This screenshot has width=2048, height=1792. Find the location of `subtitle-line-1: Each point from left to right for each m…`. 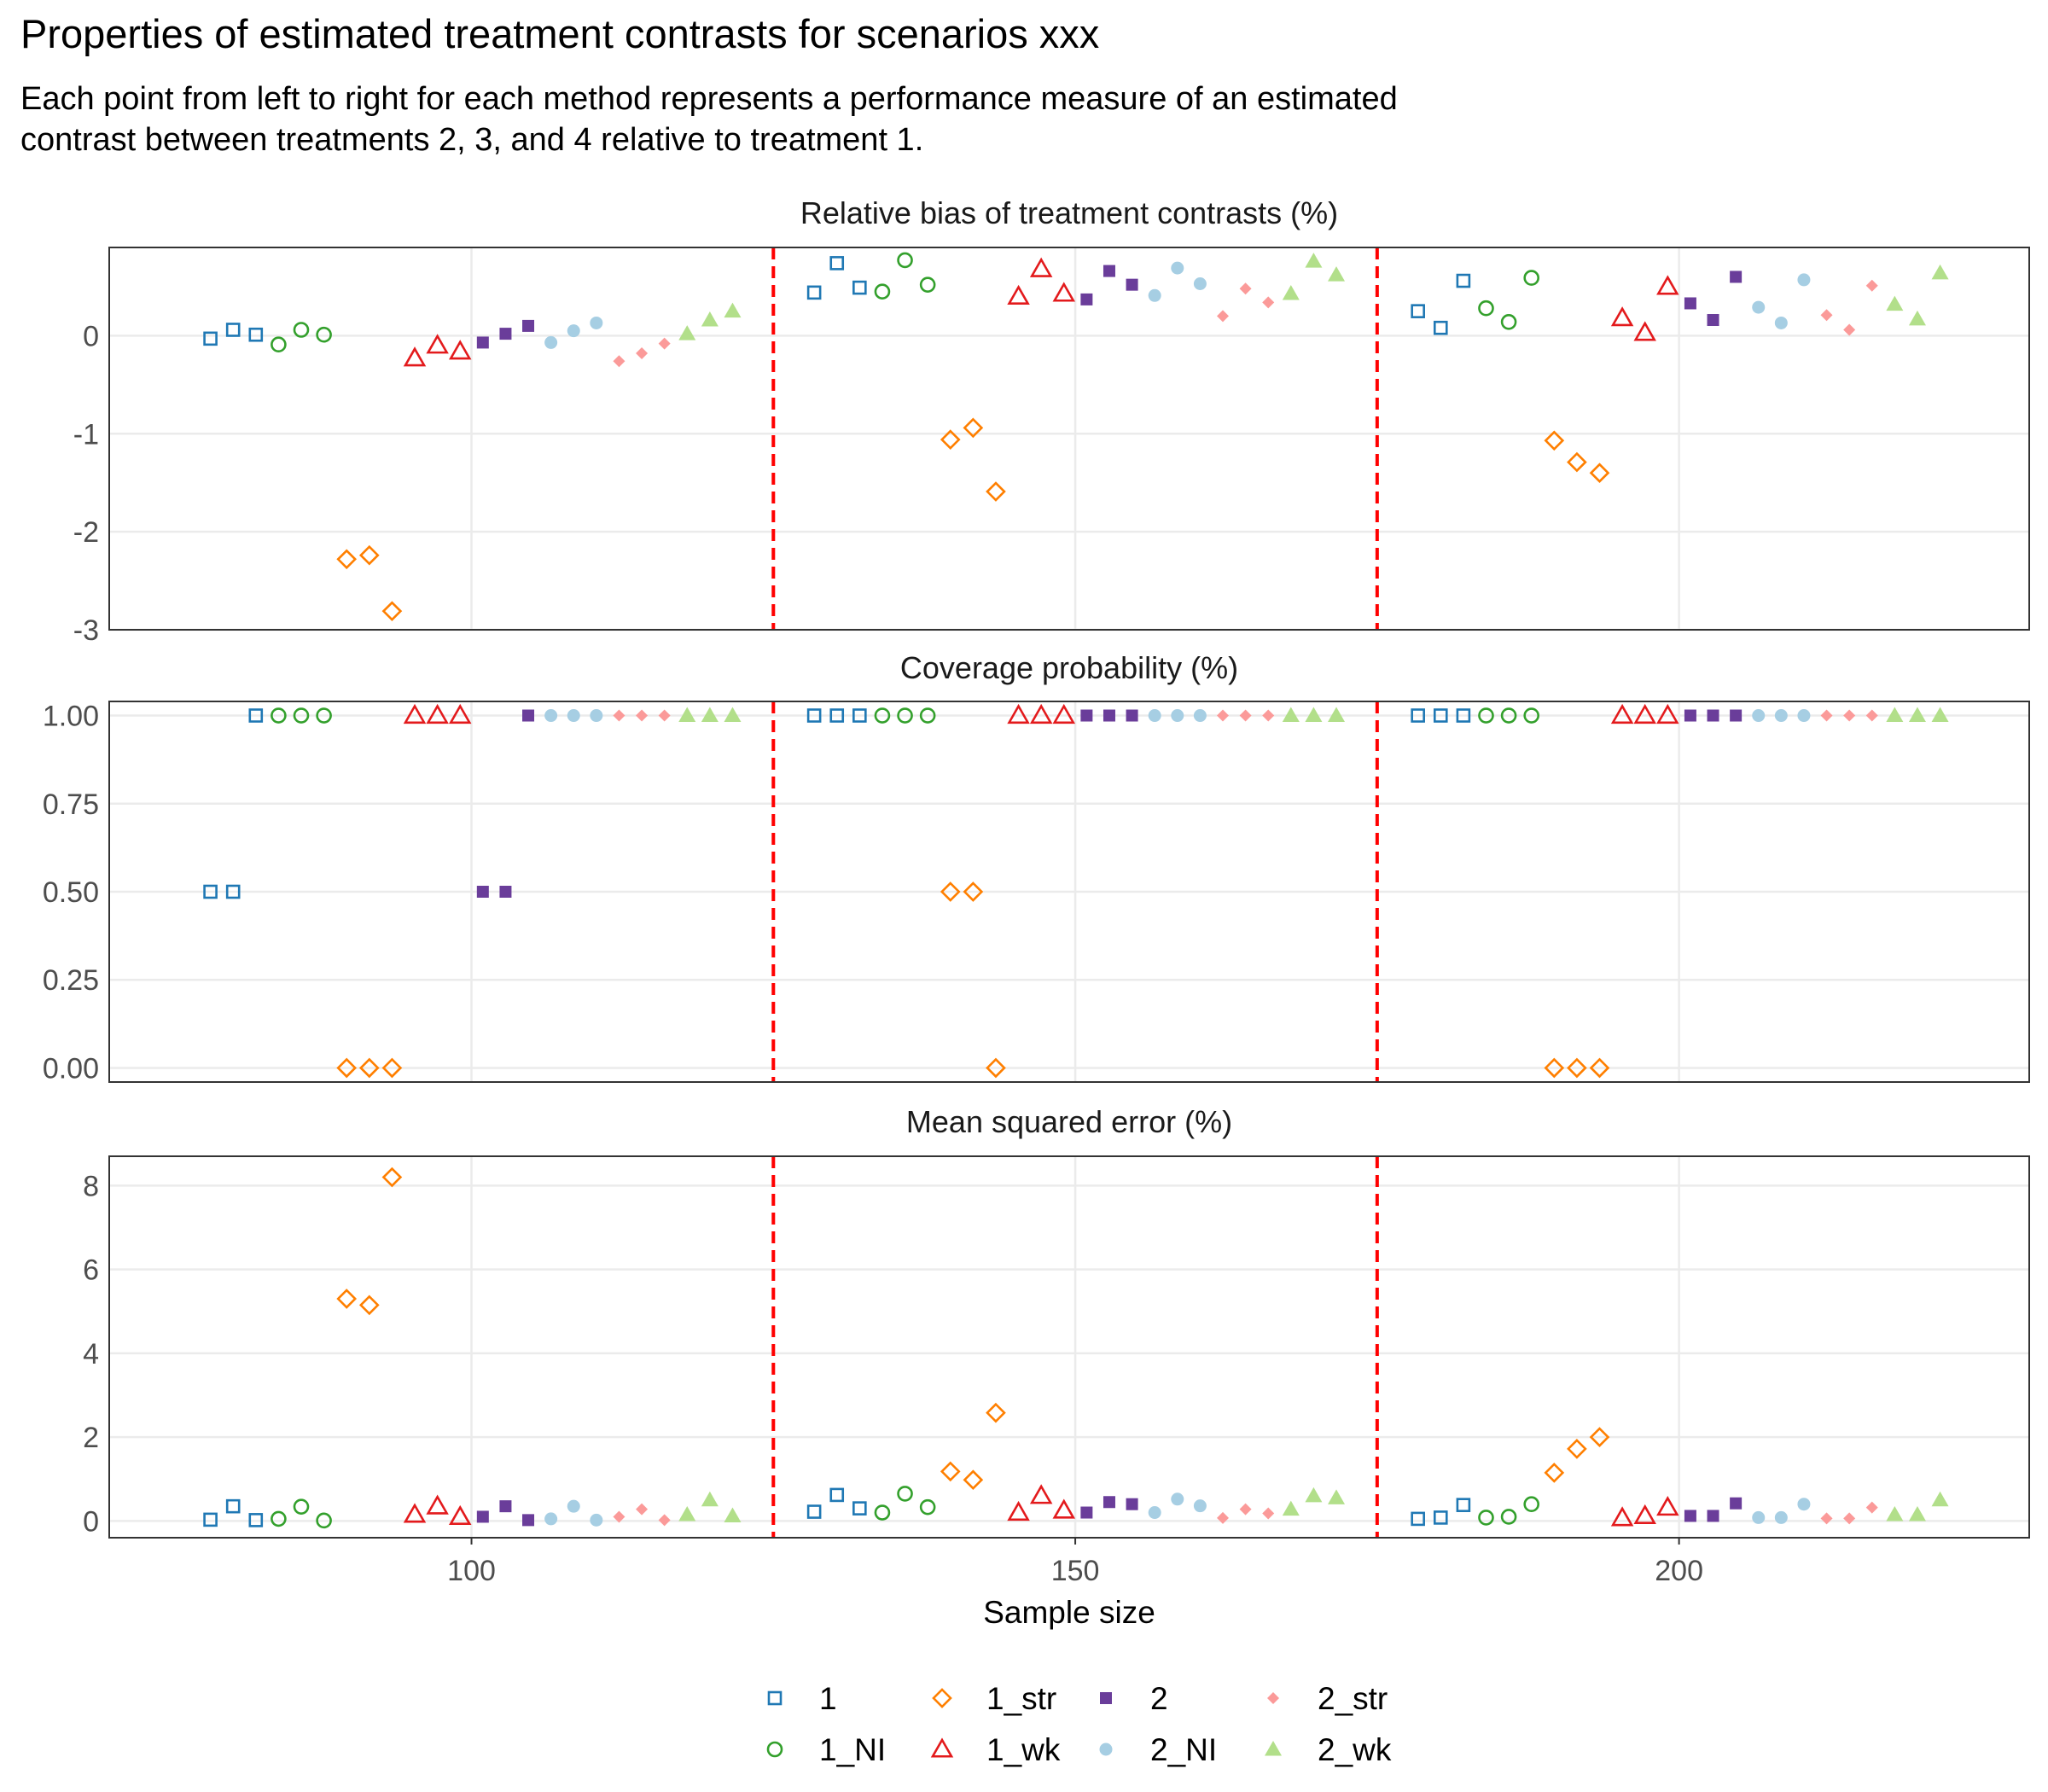

subtitle-line-1: Each point from left to right for each m… is located at coordinates (709, 99).